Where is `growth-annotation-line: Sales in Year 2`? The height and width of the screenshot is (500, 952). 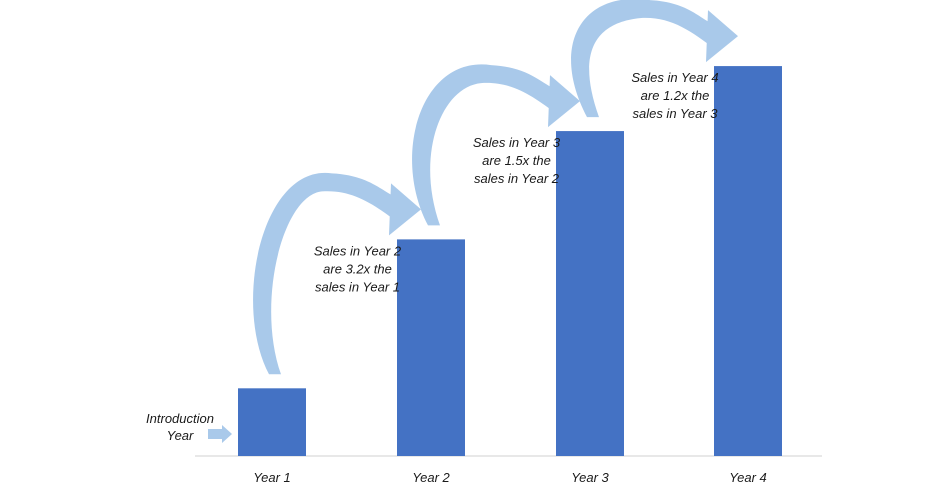
growth-annotation-line: Sales in Year 2 is located at coordinates (358, 250).